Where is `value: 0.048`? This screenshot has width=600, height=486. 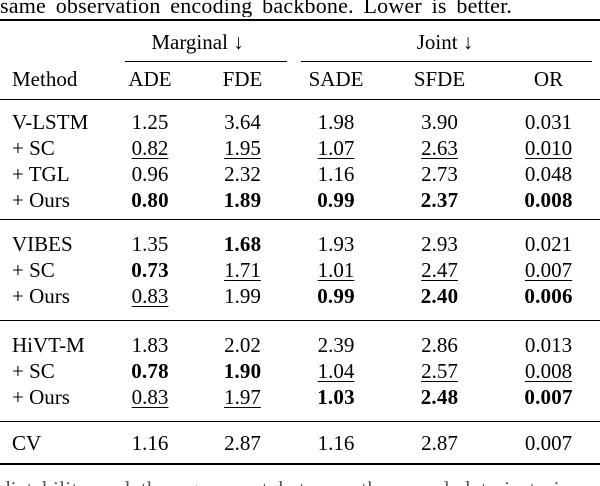 value: 0.048 is located at coordinates (548, 174).